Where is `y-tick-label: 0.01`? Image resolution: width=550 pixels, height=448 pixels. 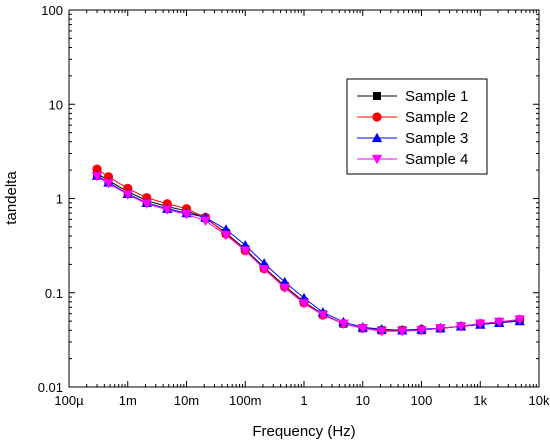
y-tick-label: 0.01 is located at coordinates (50, 387).